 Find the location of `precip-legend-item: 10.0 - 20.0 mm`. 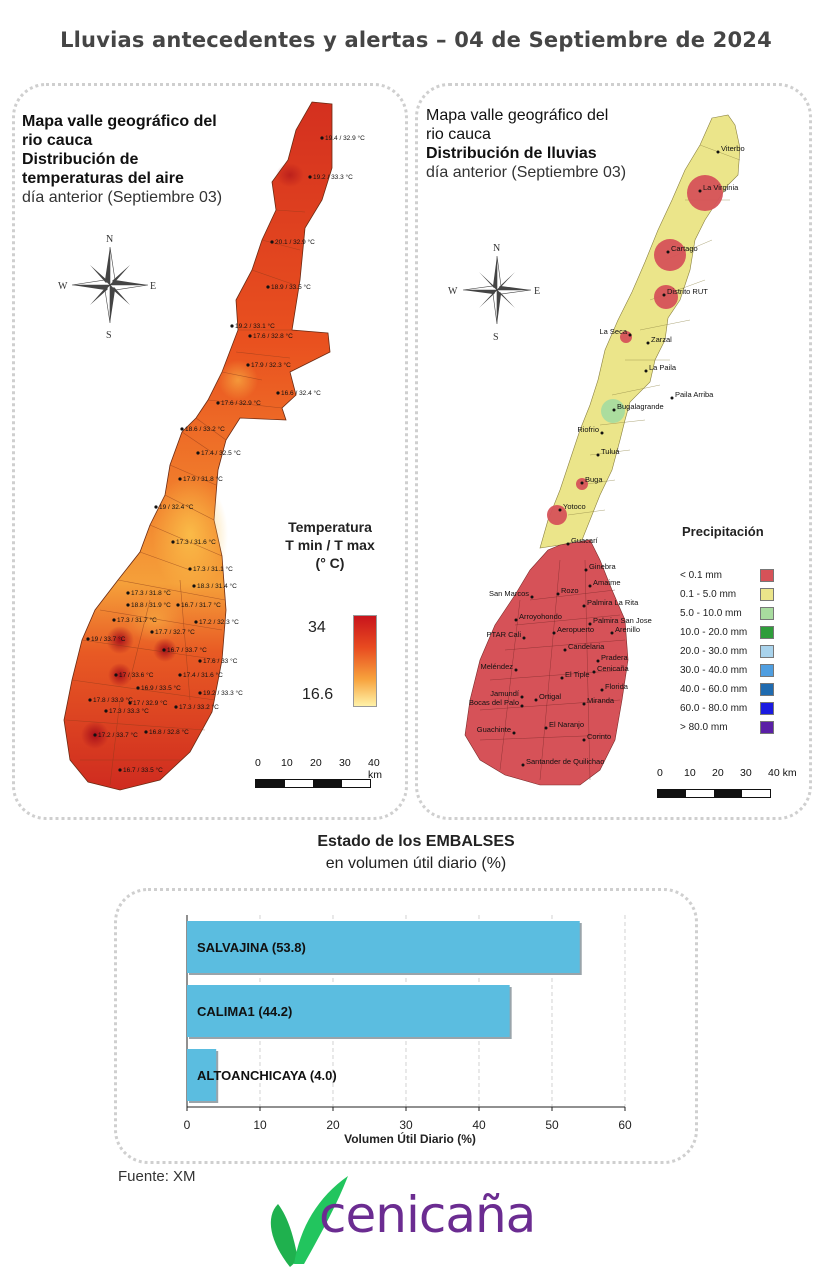

precip-legend-item: 10.0 - 20.0 mm is located at coordinates (730, 633).